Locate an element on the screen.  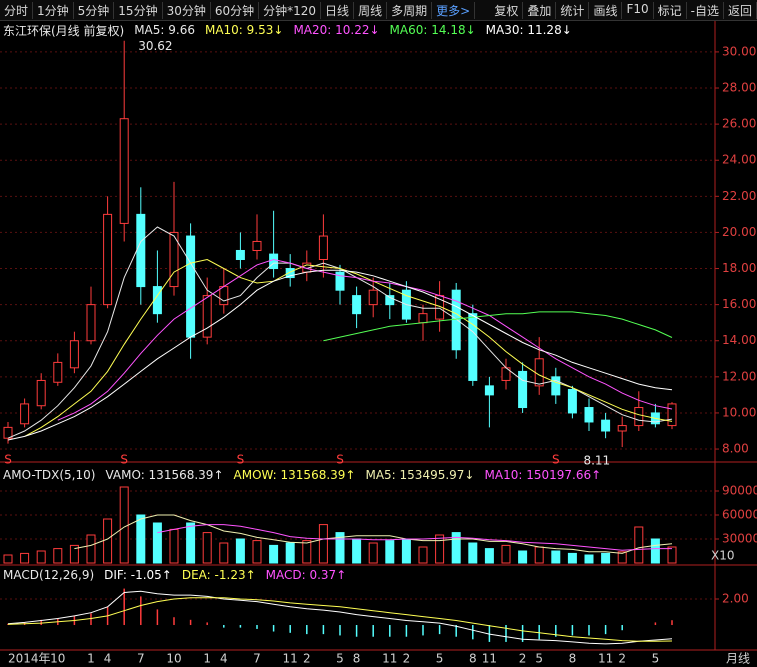
x-tick-label: 10 is located at coordinates (173, 659).